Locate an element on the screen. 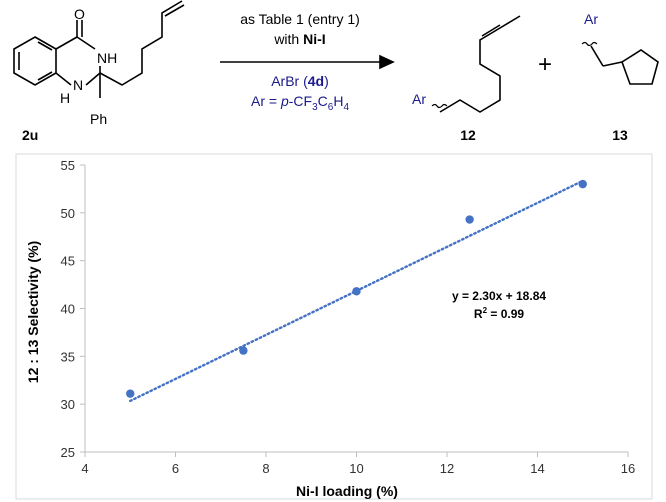 The image size is (666, 502). y-tick-label: 40 is located at coordinates (68, 309).